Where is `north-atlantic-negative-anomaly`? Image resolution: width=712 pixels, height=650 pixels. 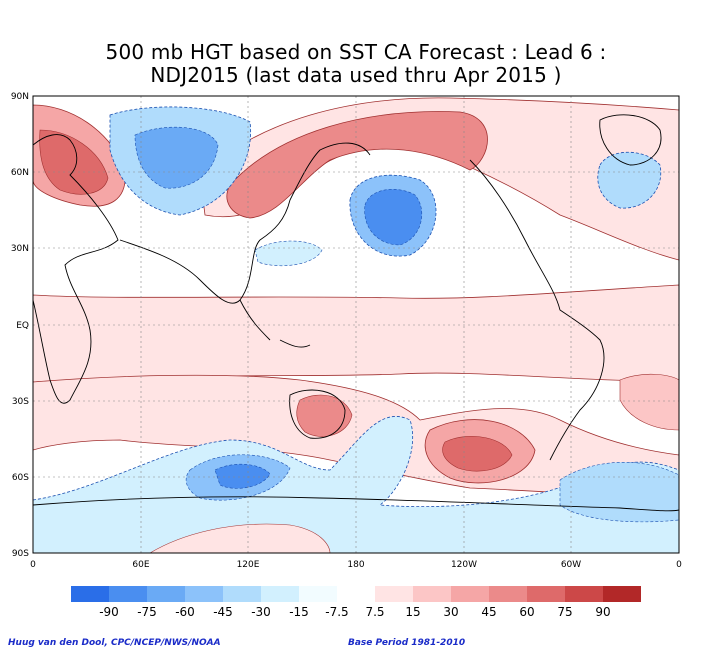 north-atlantic-negative-anomaly is located at coordinates (629, 180).